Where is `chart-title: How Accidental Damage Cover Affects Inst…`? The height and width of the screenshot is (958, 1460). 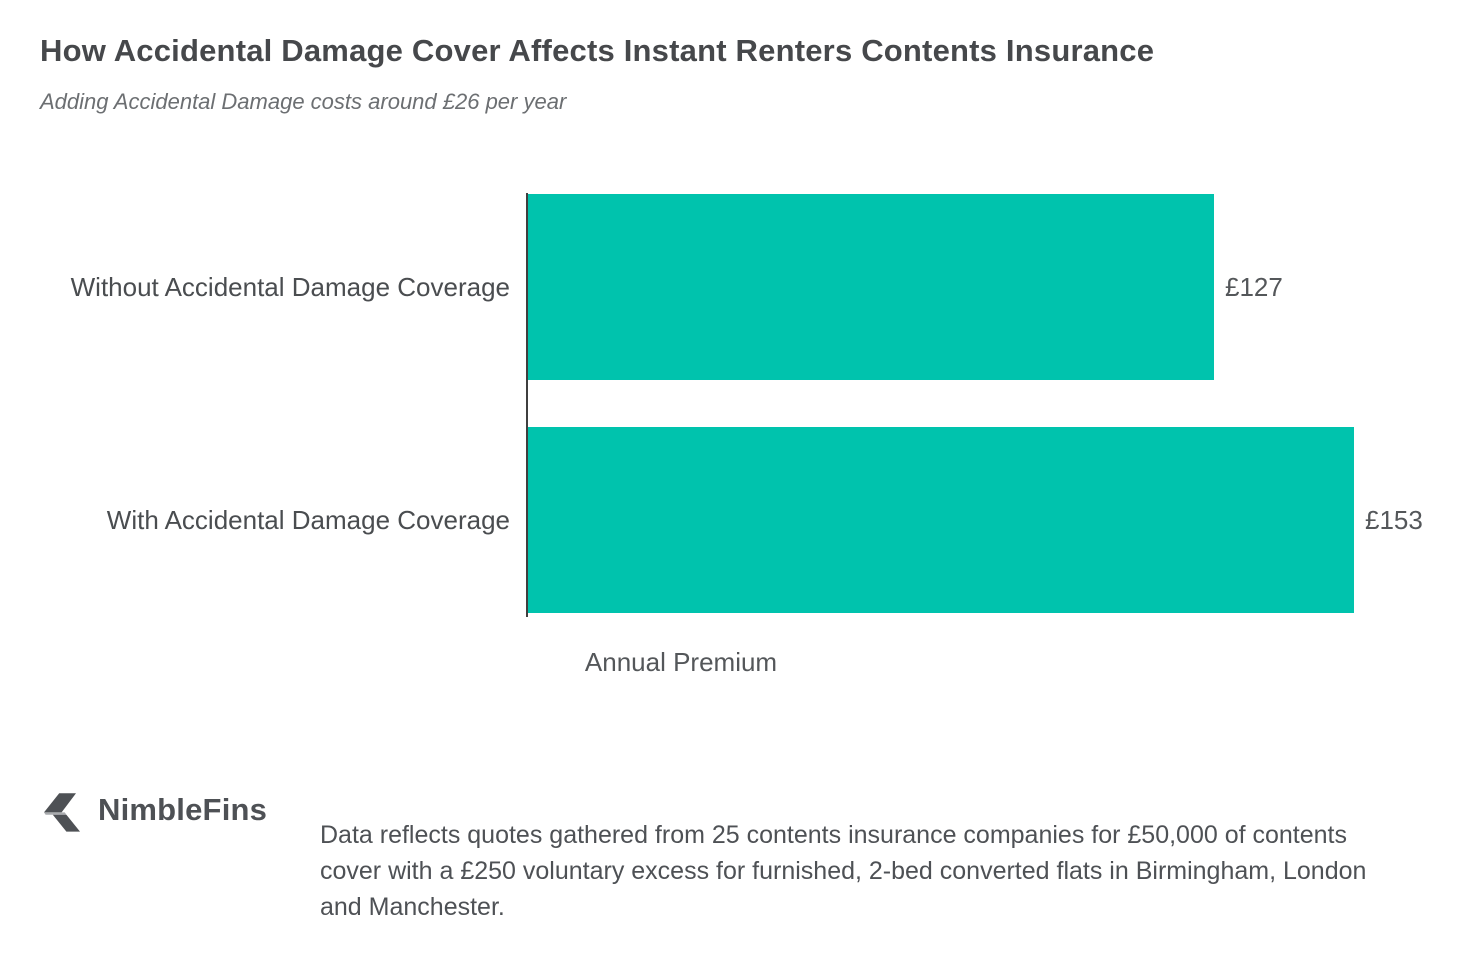 chart-title: How Accidental Damage Cover Affects Inst… is located at coordinates (597, 50).